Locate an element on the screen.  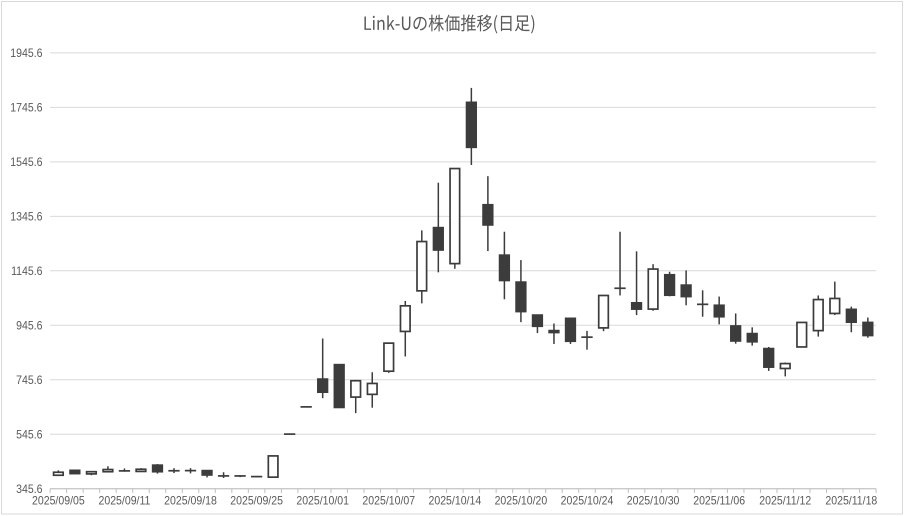
y-axis-label: 345.6 is located at coordinates (29, 489).